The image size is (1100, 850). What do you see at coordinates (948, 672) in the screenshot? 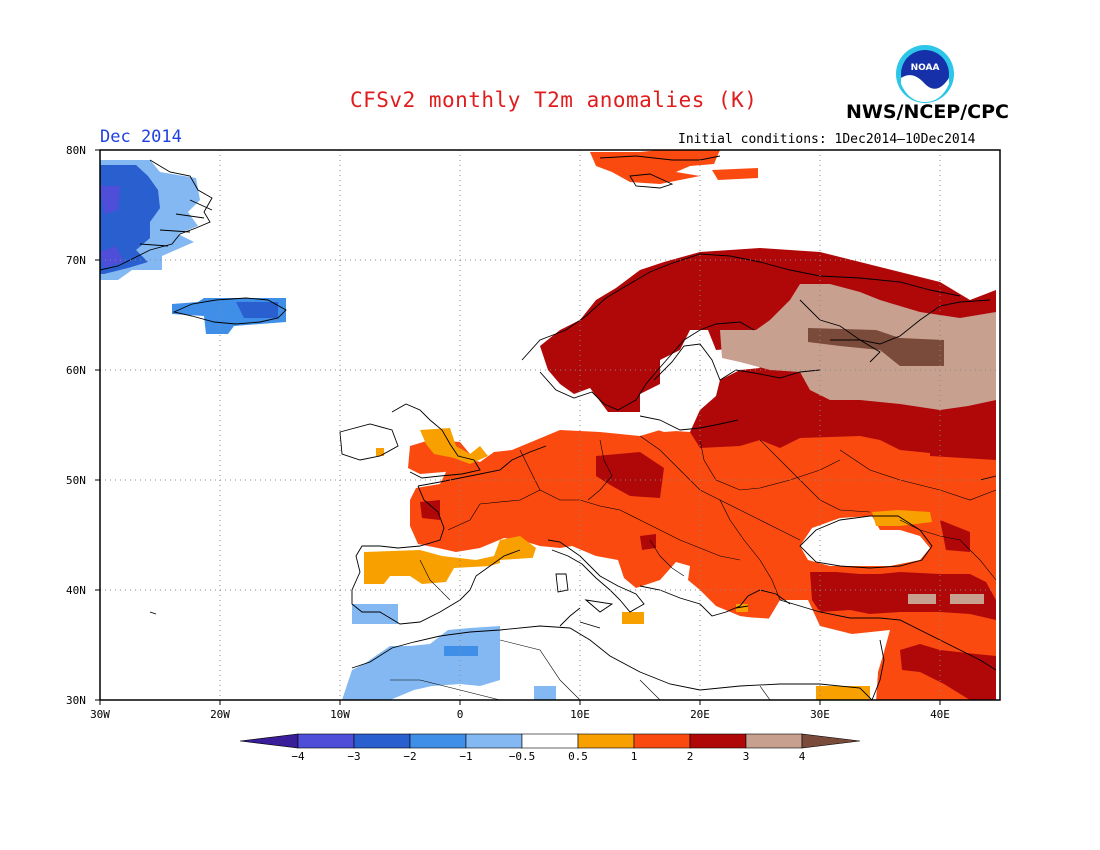
I see `middle-east-hot-region` at bounding box center [948, 672].